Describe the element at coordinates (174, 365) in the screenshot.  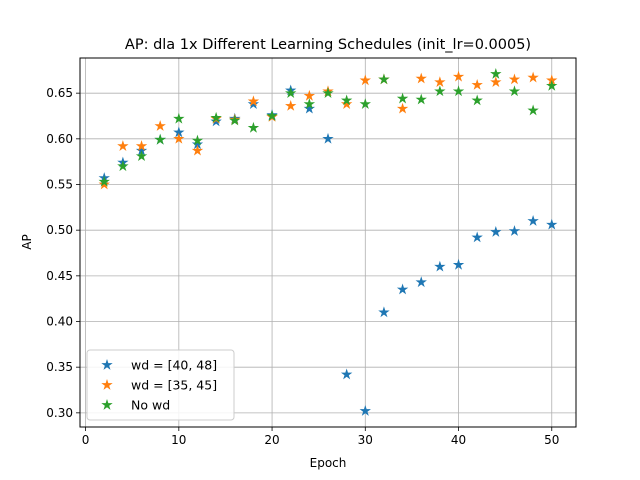
I see `legend-label: wd = [40, 48]` at that location.